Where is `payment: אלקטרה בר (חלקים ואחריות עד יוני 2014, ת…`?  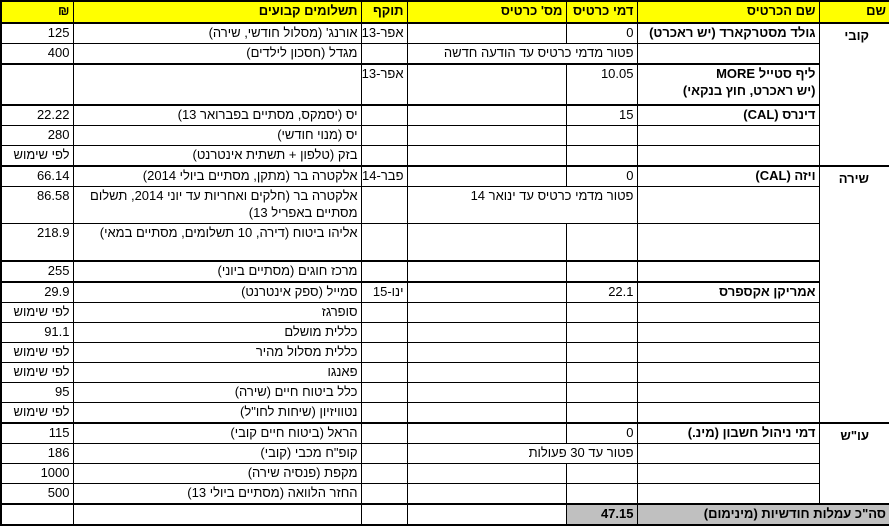
payment: אלקטרה בר (חלקים ואחריות עד יוני 2014, ת… is located at coordinates (217, 205).